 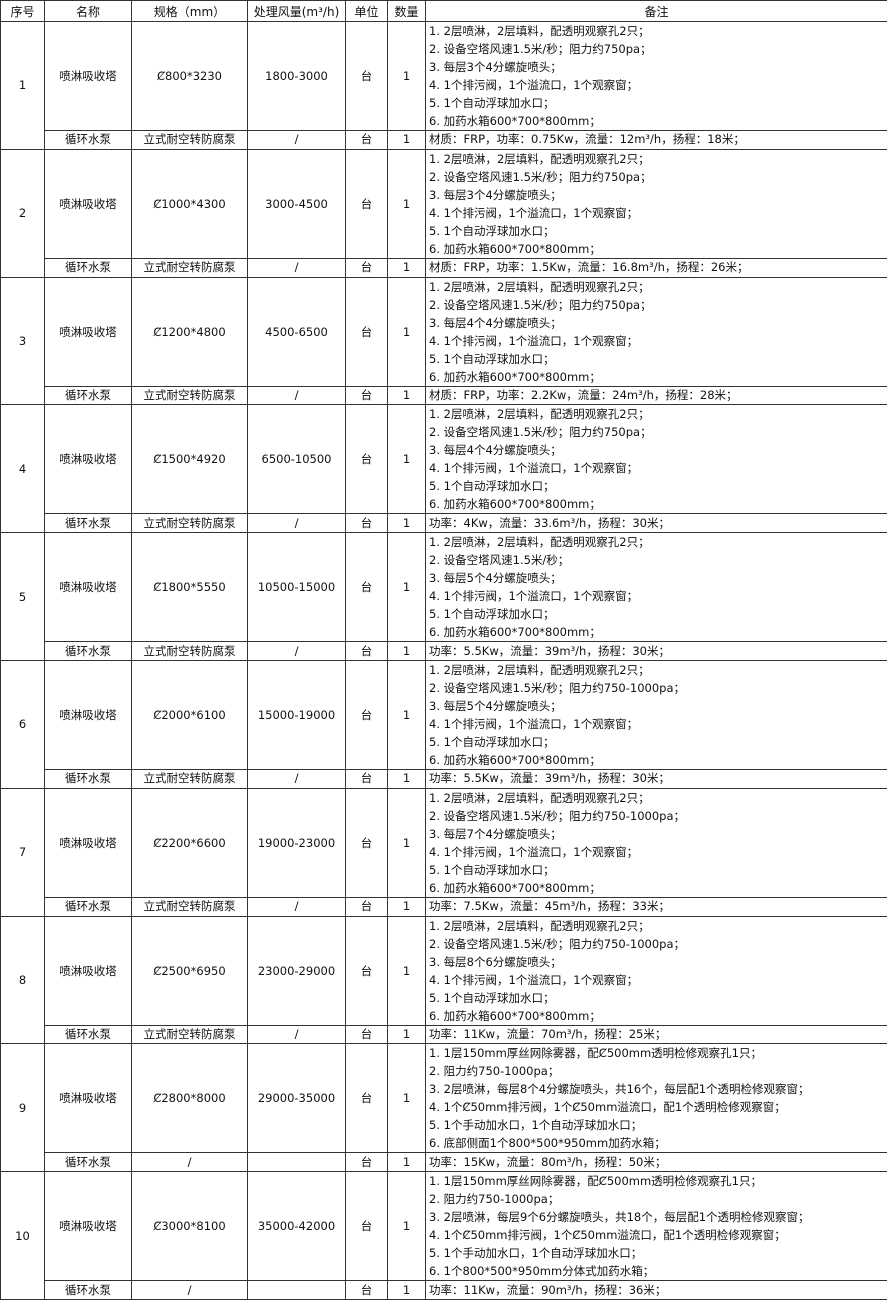 I want to click on note-line: 3. 每层5个4分螺旋喷头；, so click(x=495, y=705).